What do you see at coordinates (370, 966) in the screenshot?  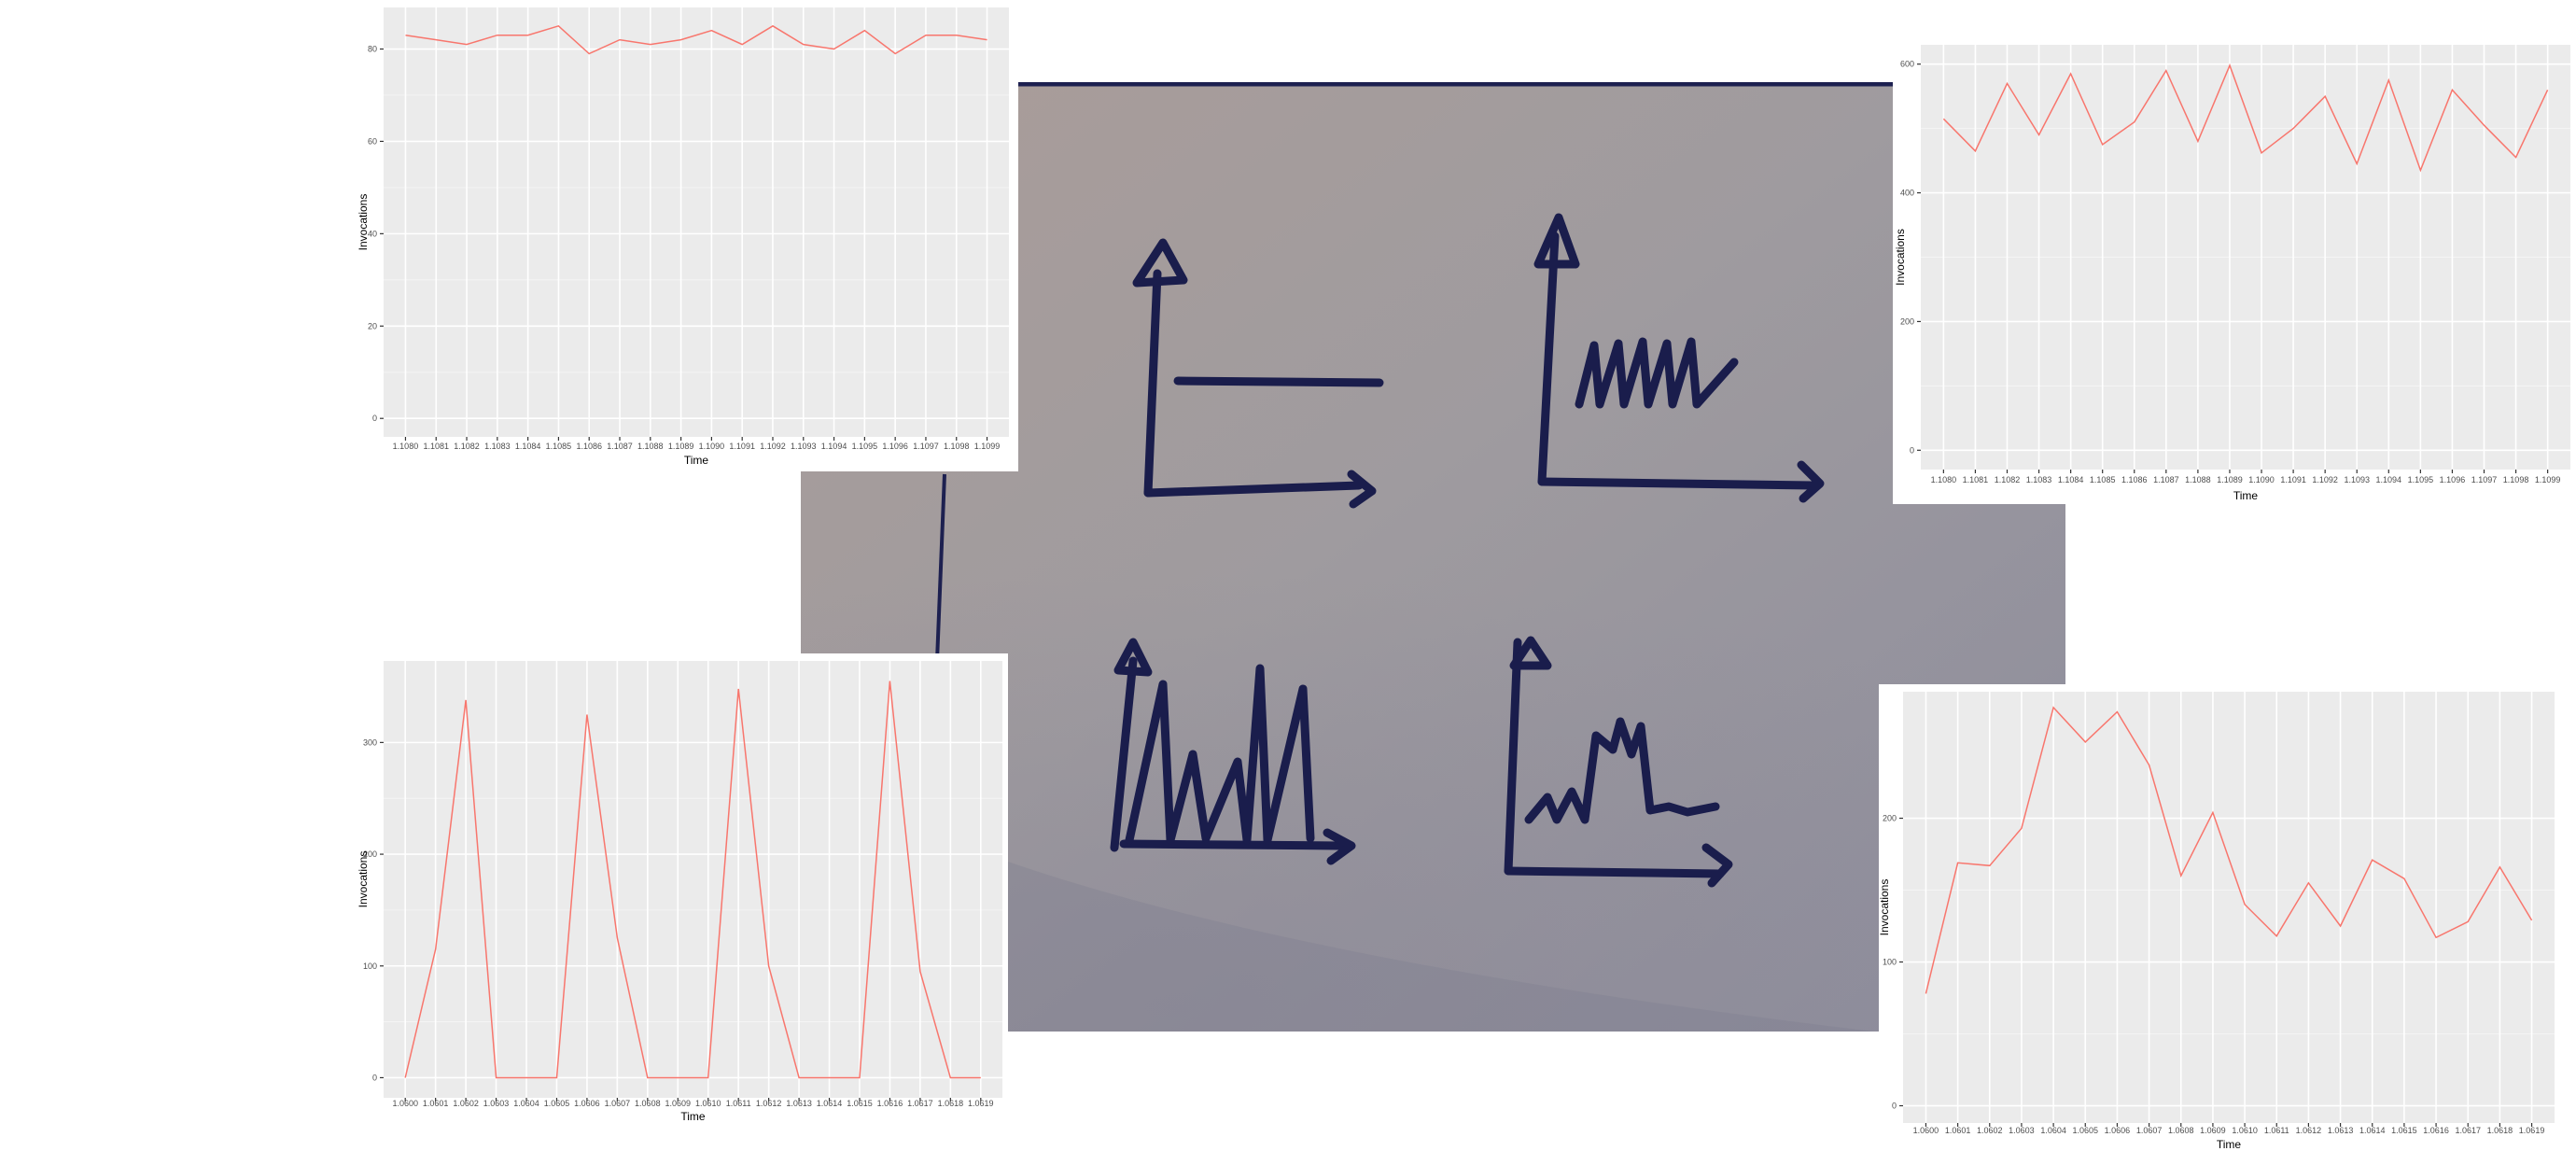 I see `y-tick-label: 100` at bounding box center [370, 966].